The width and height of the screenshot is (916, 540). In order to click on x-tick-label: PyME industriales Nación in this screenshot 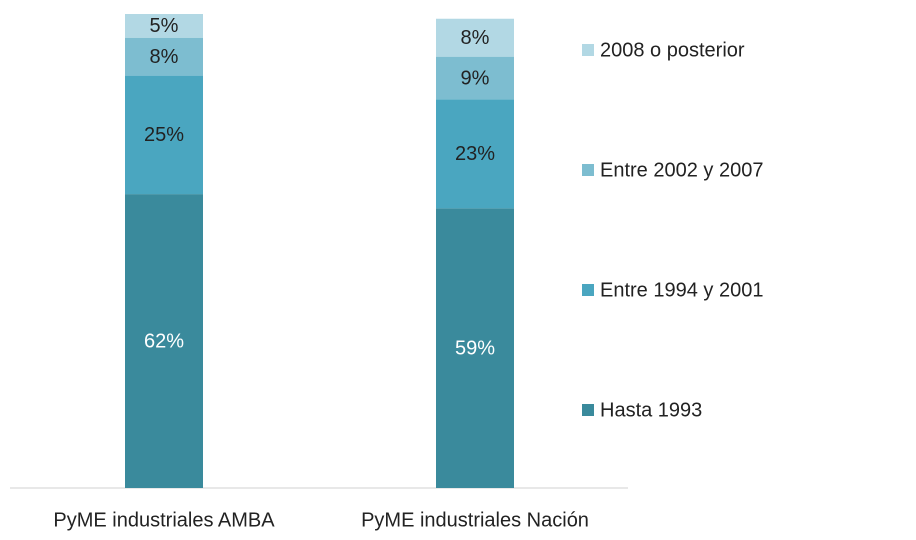, I will do `click(475, 520)`.